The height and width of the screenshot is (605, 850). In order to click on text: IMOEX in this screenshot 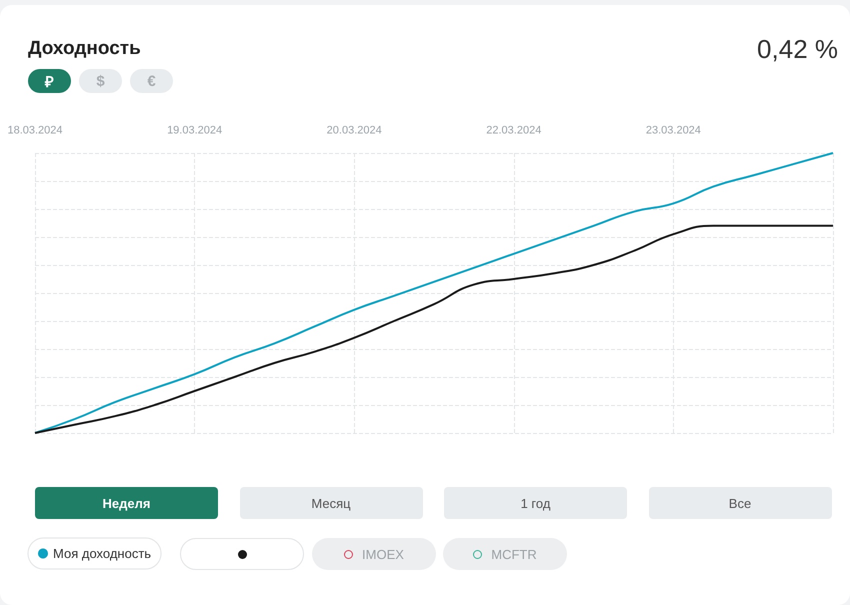, I will do `click(374, 554)`.